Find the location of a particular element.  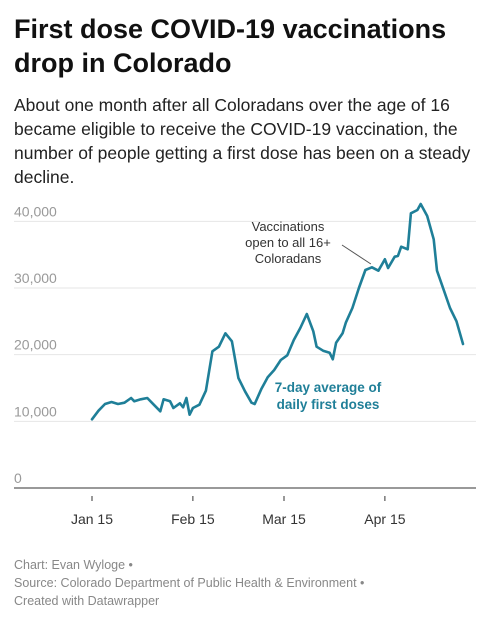

x-tick-label: Jan 15 is located at coordinates (92, 519).